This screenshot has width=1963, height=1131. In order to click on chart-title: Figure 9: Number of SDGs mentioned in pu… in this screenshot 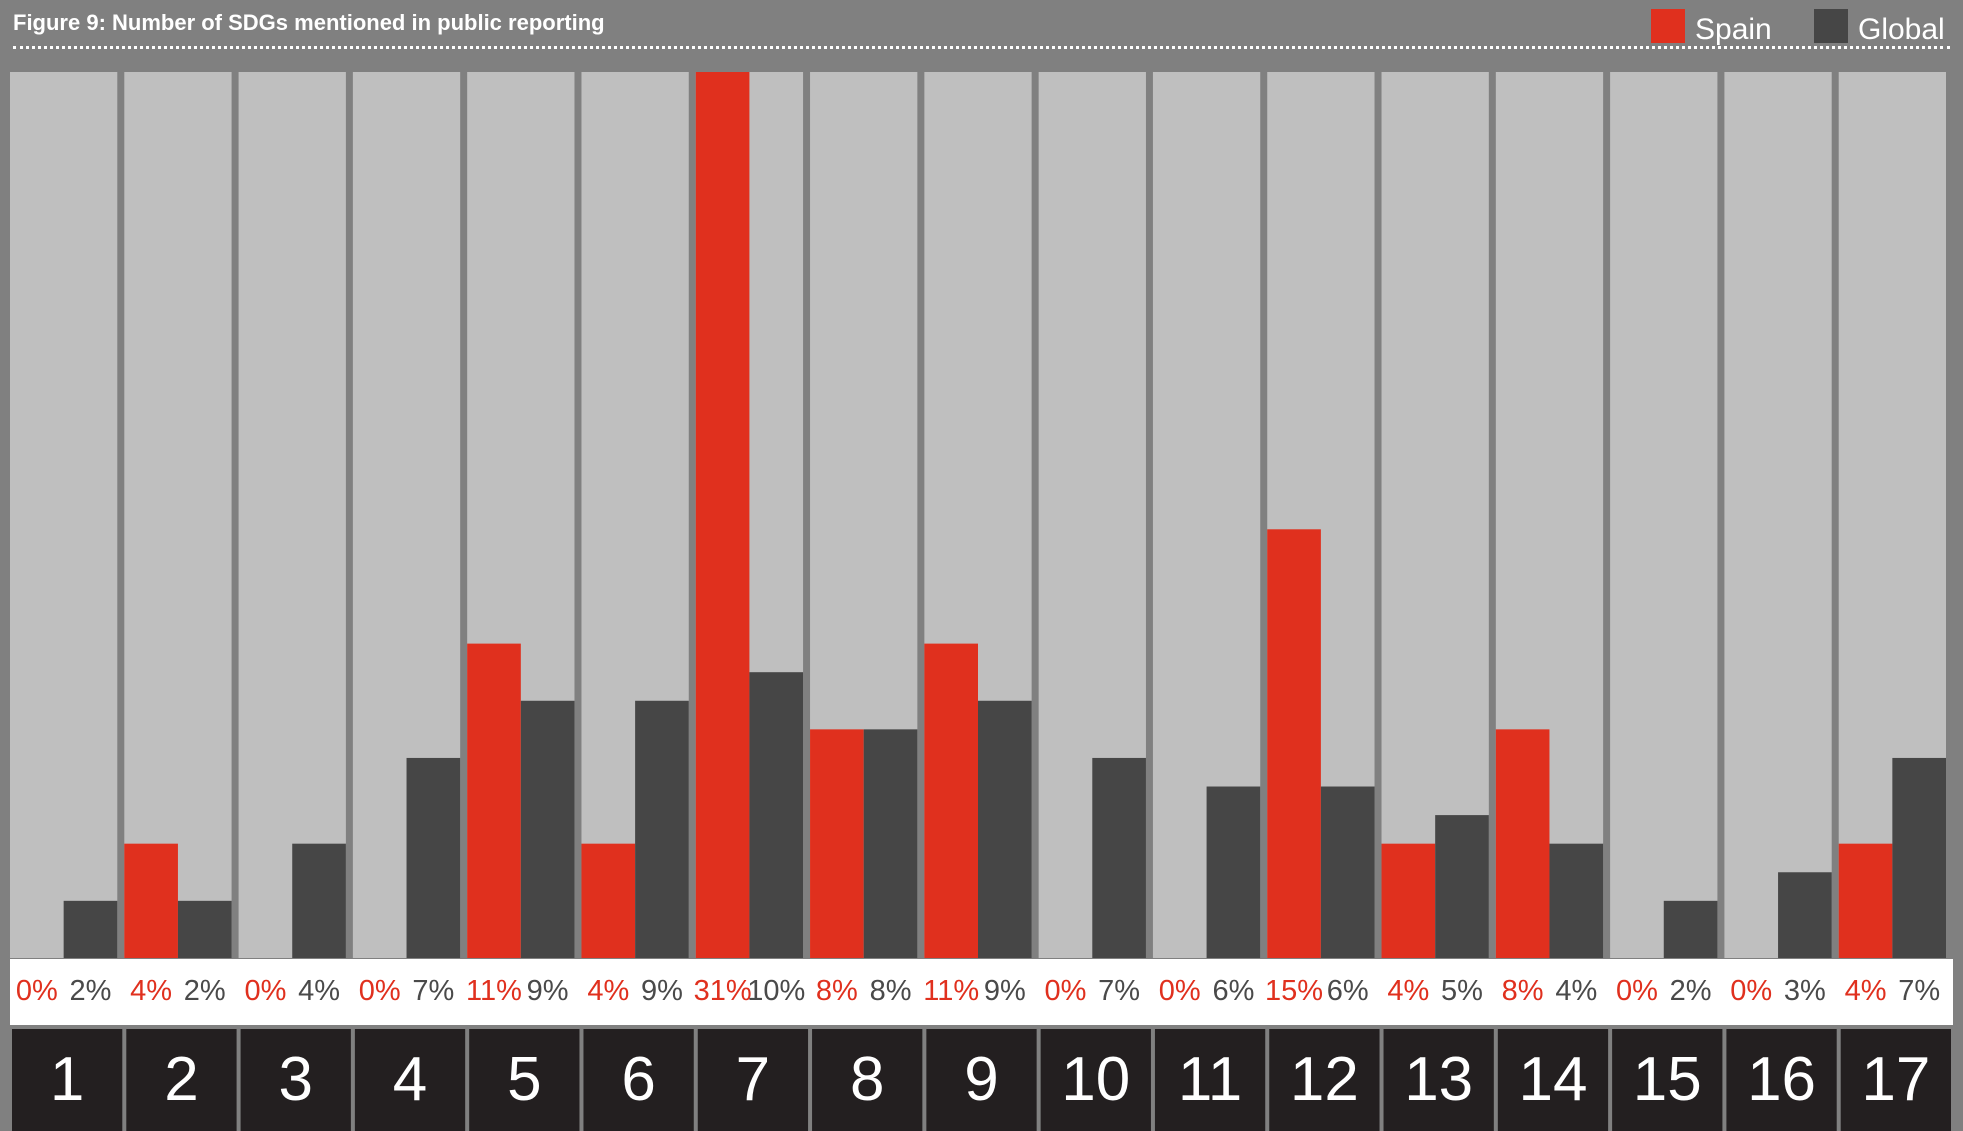, I will do `click(309, 22)`.